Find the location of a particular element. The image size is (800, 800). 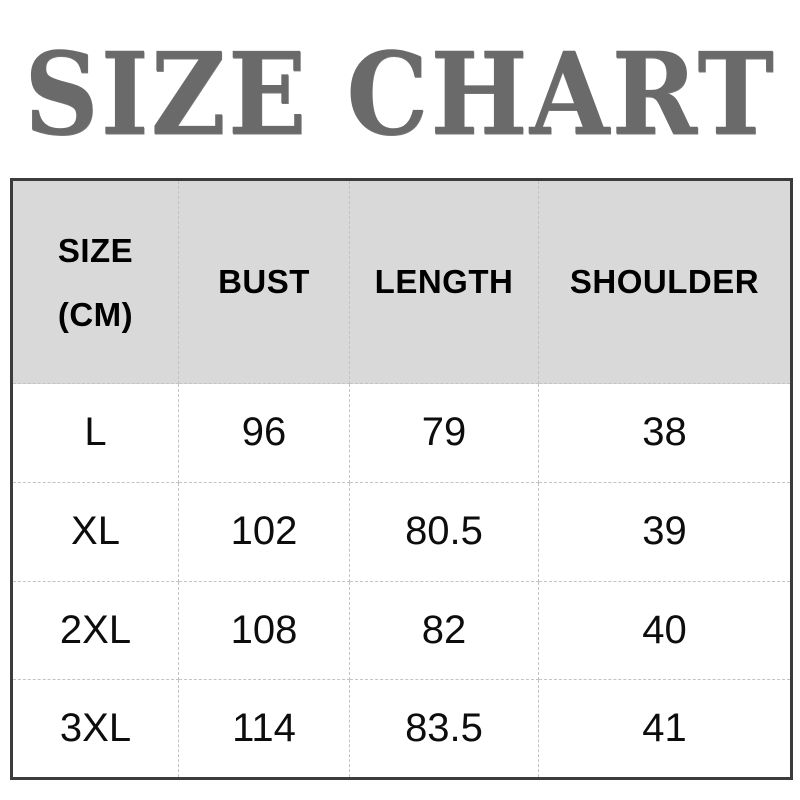

cell-length: 80.5 is located at coordinates (444, 531).